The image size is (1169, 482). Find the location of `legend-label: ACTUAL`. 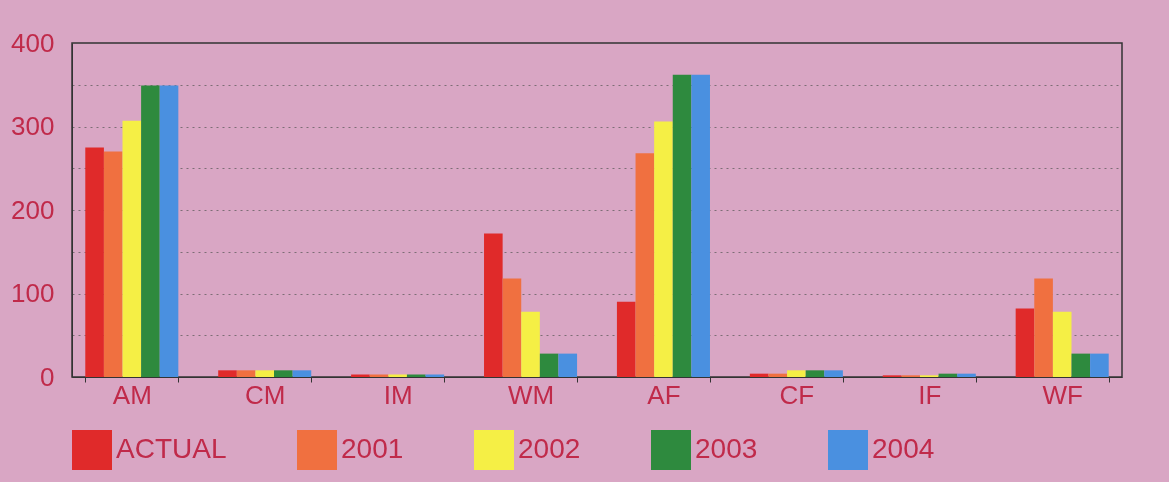

legend-label: ACTUAL is located at coordinates (171, 448).